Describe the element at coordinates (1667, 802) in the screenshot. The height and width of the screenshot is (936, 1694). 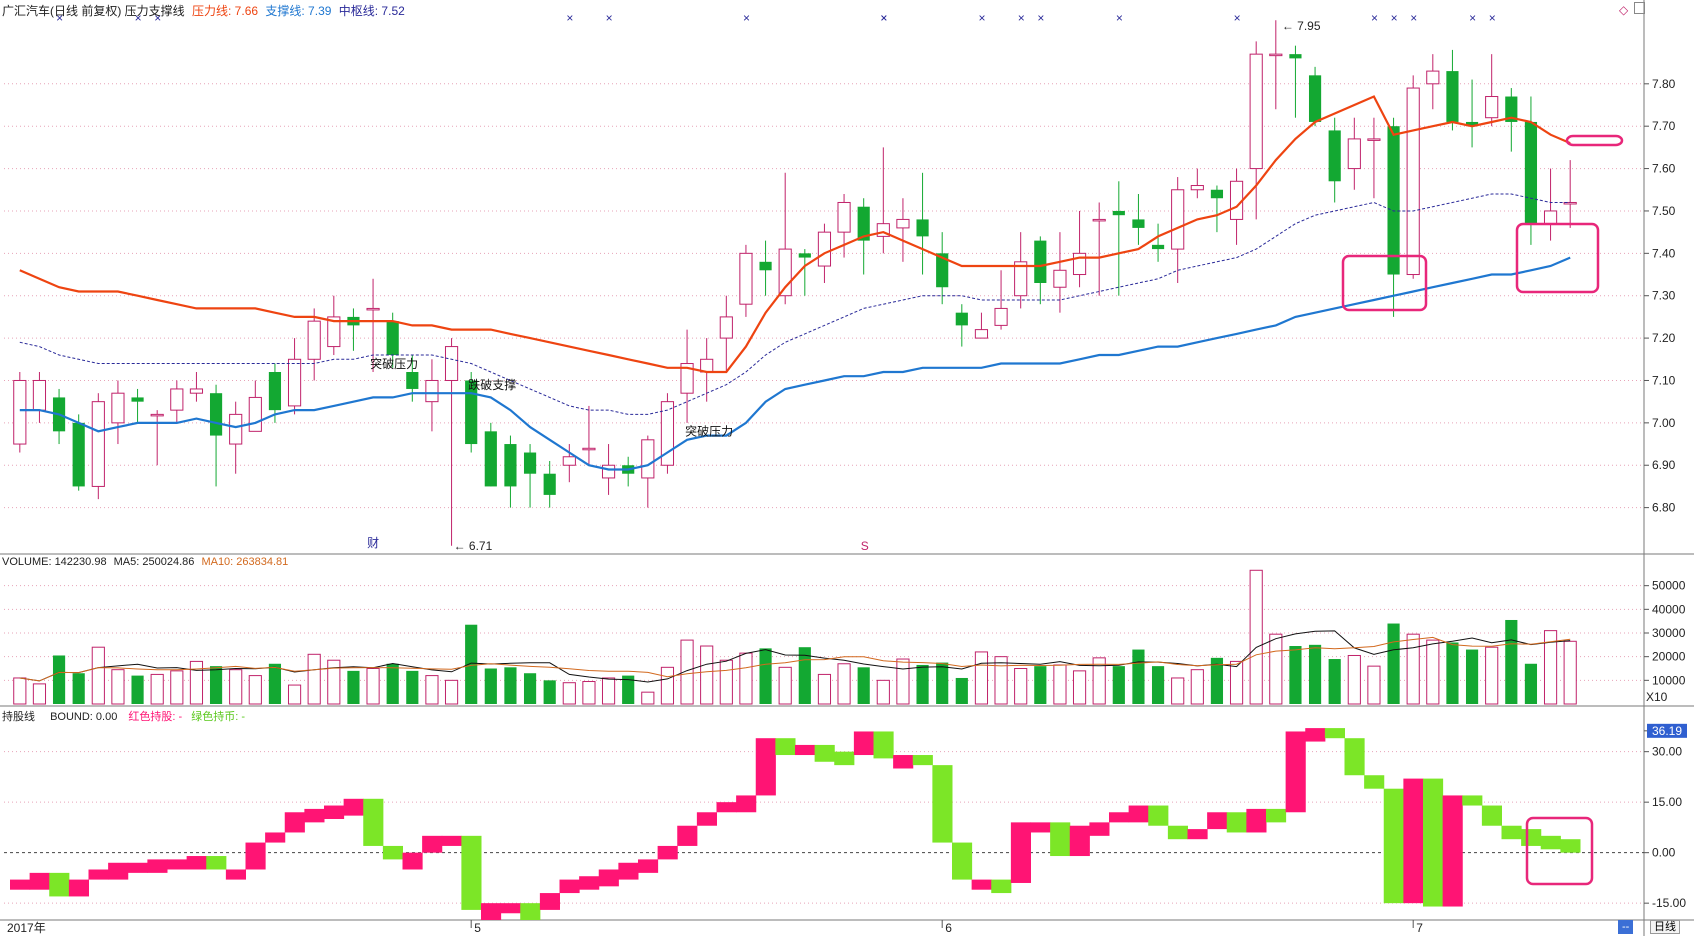
I see `indicator-tick-label: 15.00` at that location.